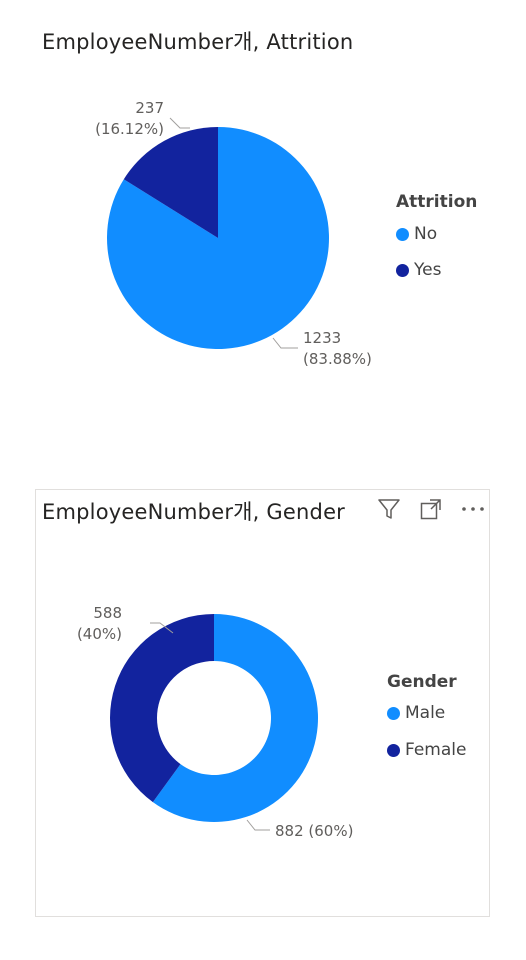  What do you see at coordinates (179, 123) in the screenshot?
I see `leader-line-yes` at bounding box center [179, 123].